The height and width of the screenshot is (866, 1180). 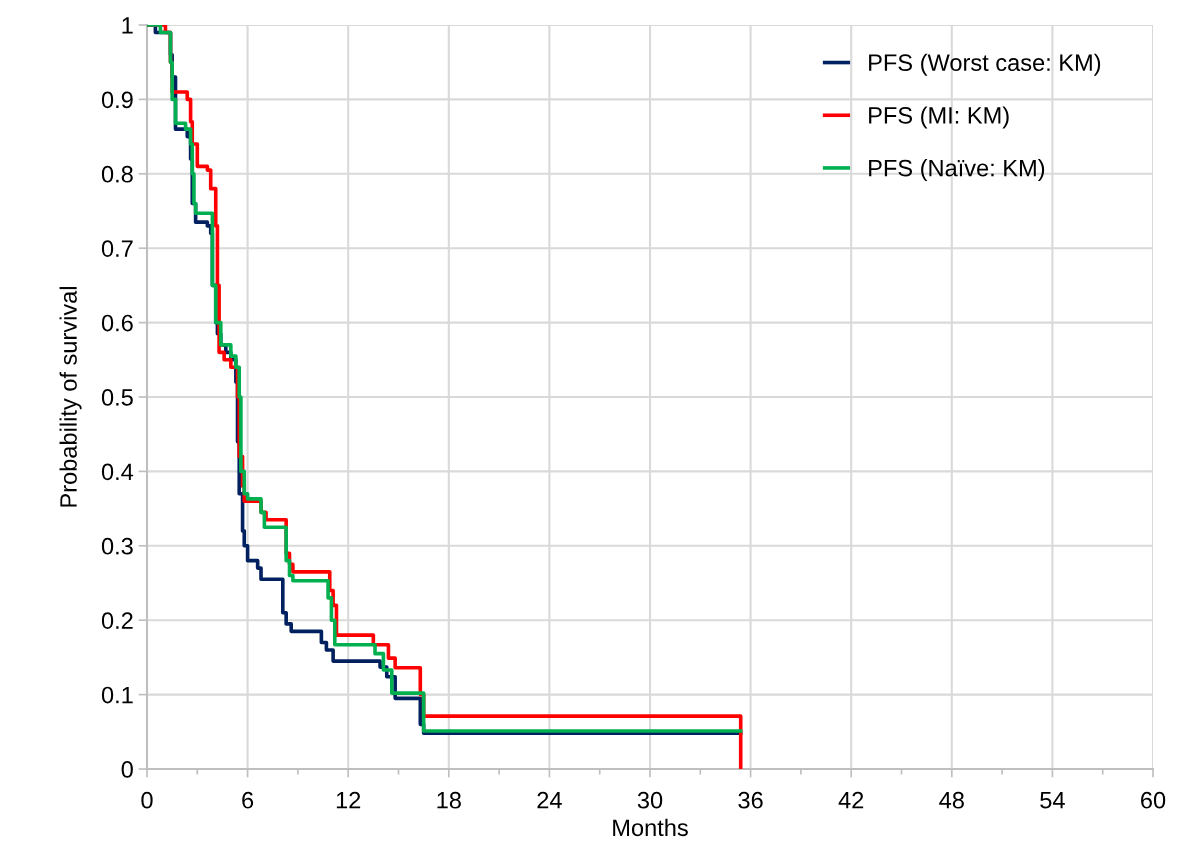 What do you see at coordinates (851, 800) in the screenshot?
I see `x-tick-label: 42` at bounding box center [851, 800].